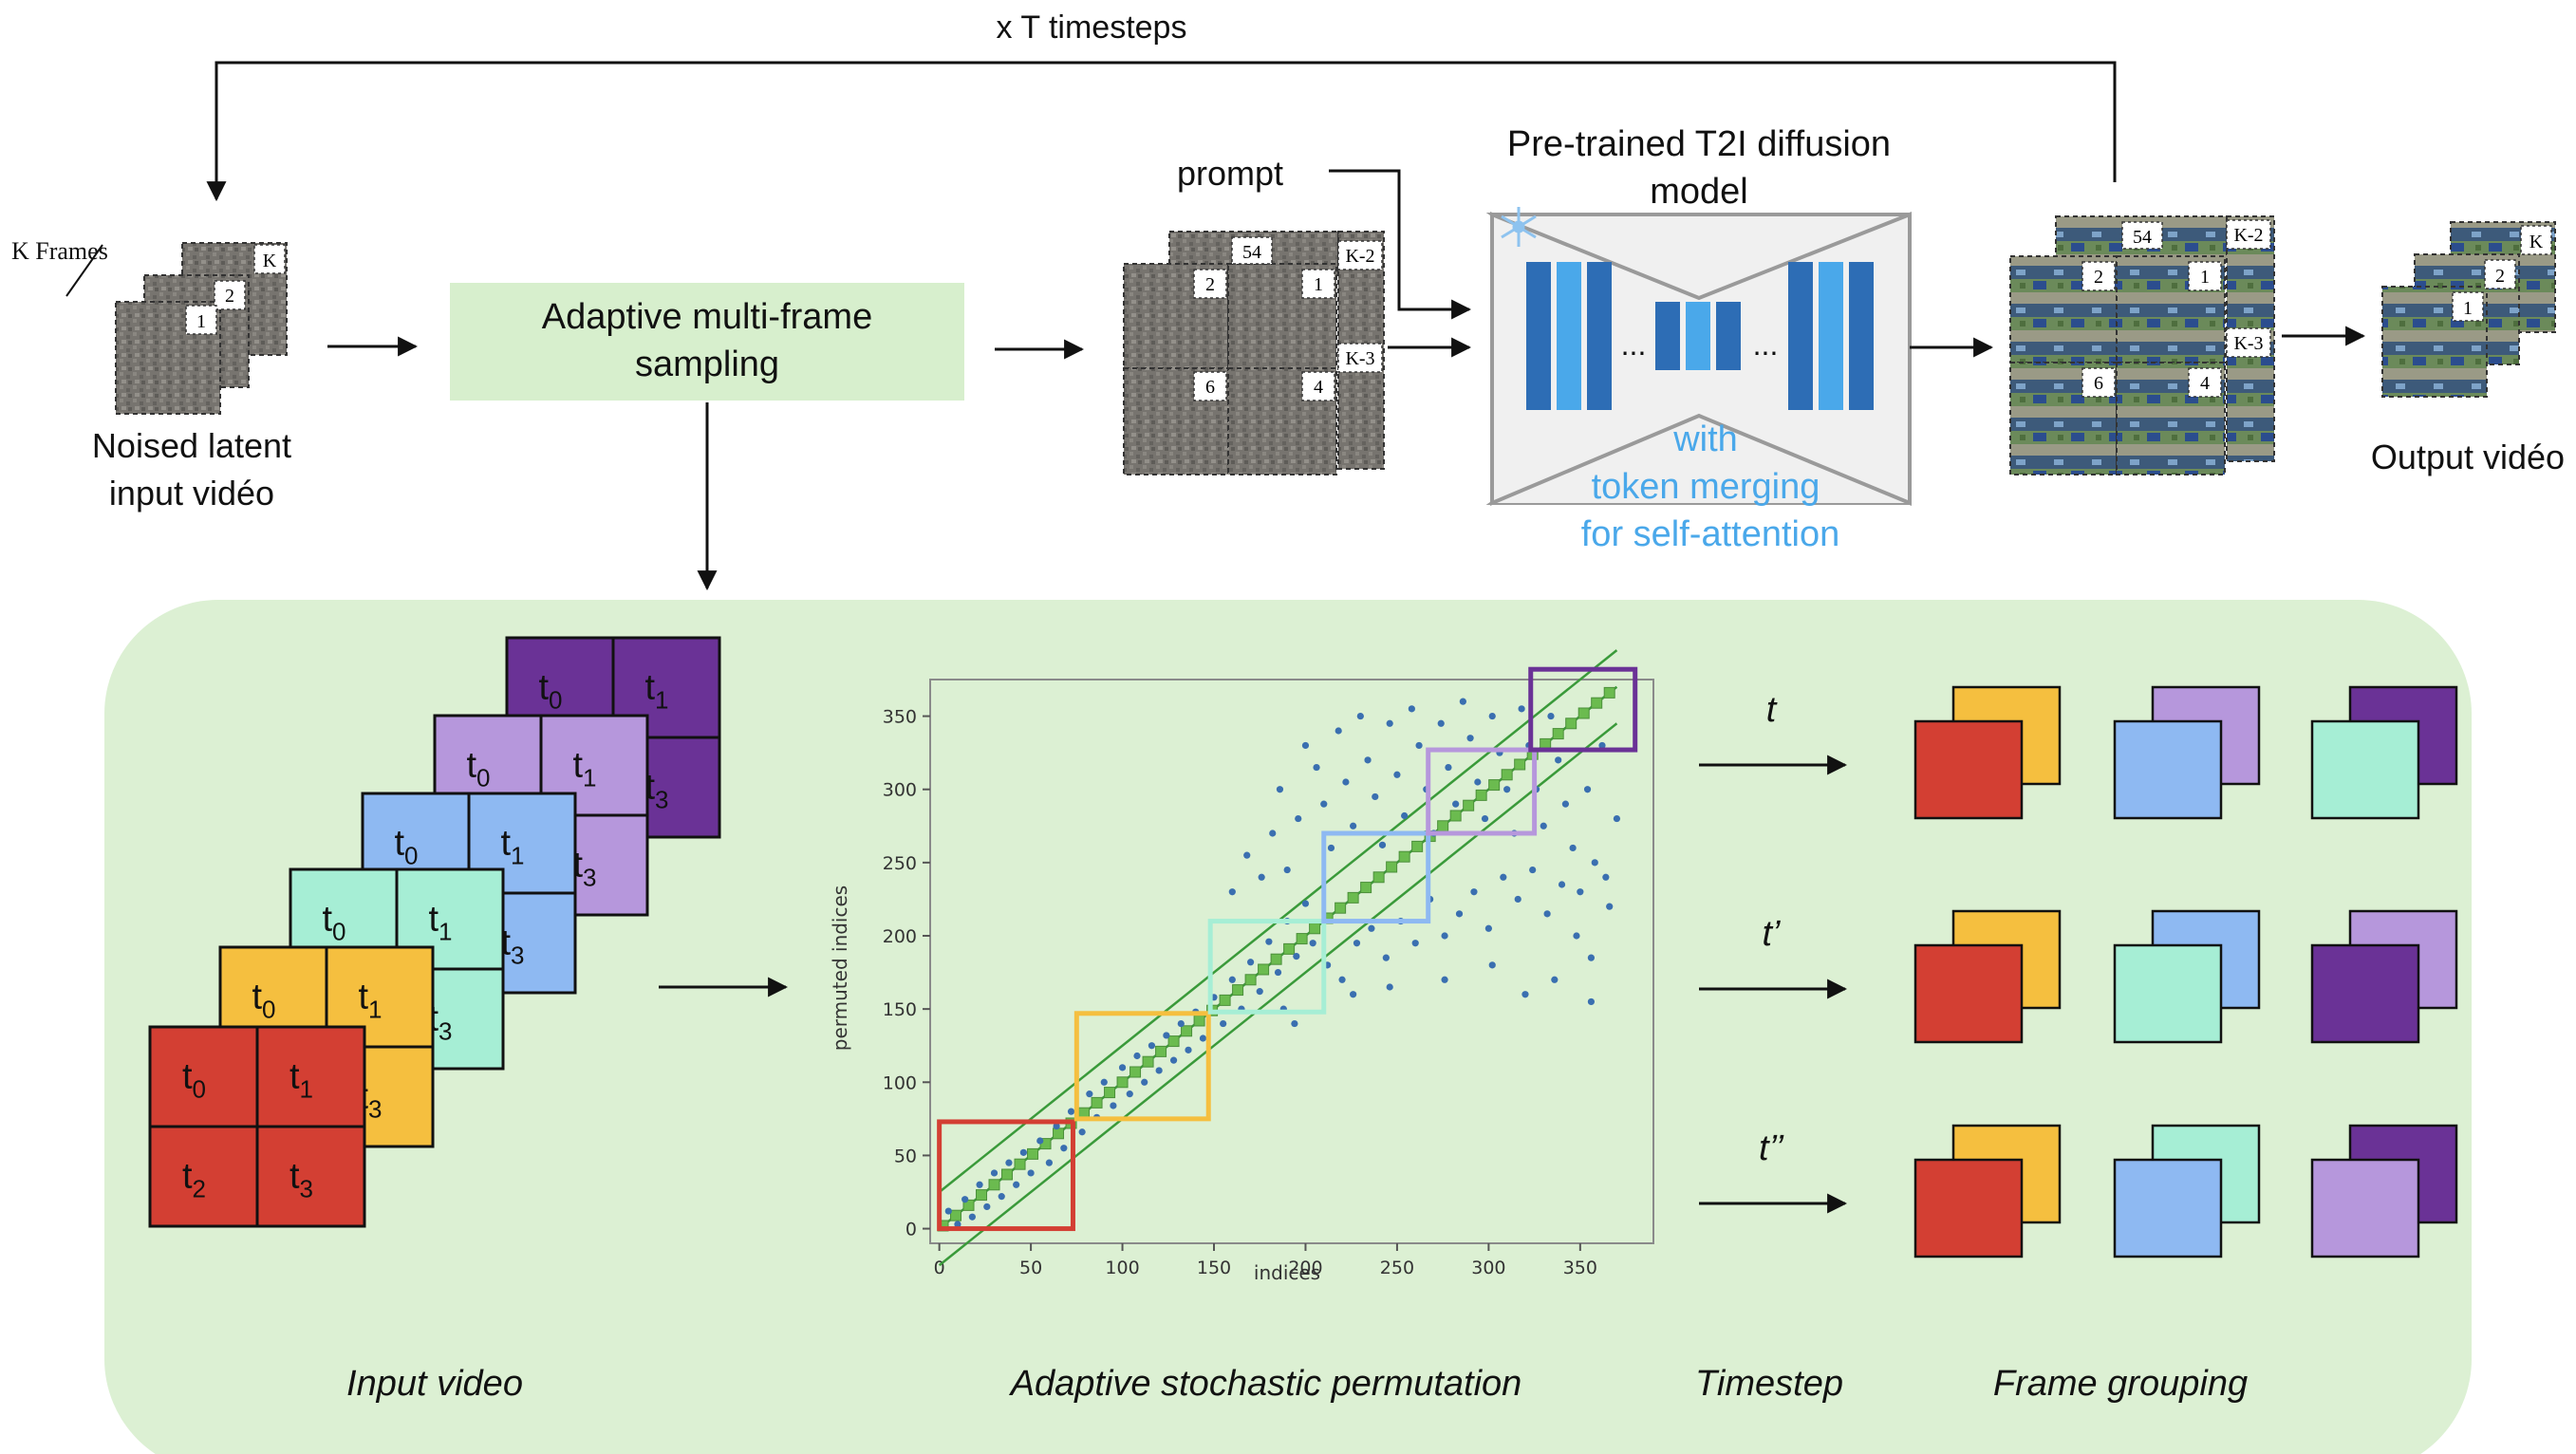 Image resolution: width=2576 pixels, height=1454 pixels. I want to click on x-tick-label: 100, so click(1122, 1268).